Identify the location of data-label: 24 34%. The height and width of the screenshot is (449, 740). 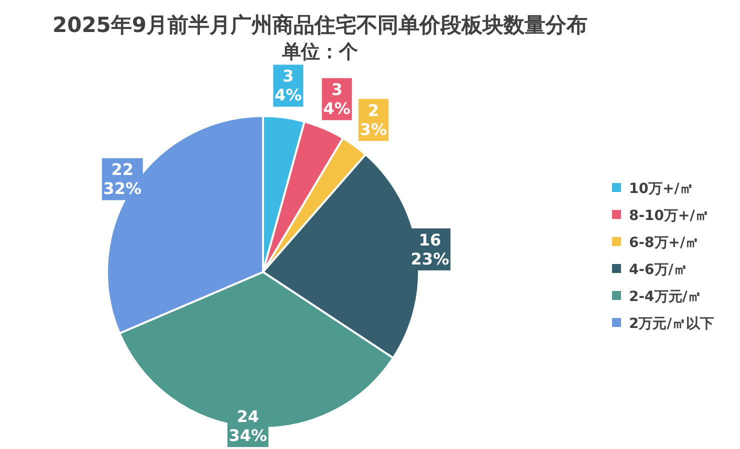
(248, 426).